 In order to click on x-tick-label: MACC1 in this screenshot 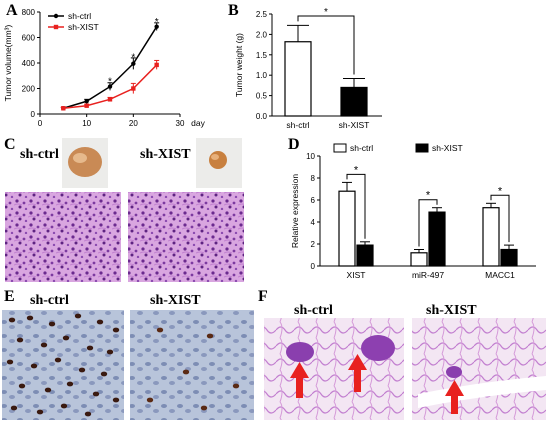, I will do `click(500, 275)`.